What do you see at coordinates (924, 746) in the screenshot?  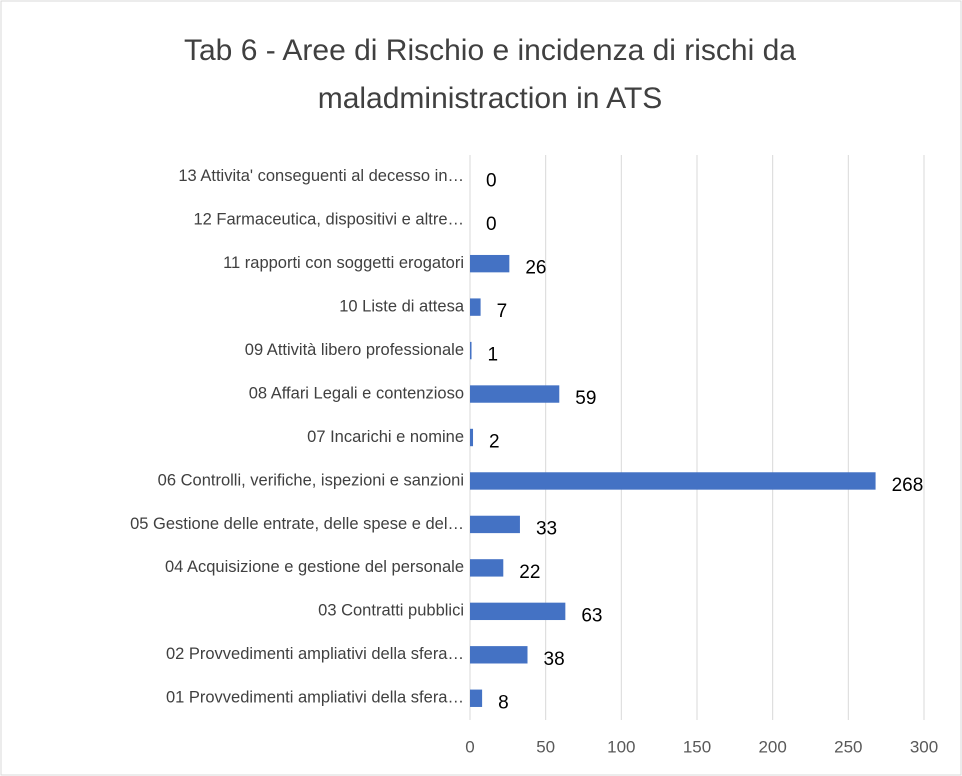 I see `x-tick-label: 300` at bounding box center [924, 746].